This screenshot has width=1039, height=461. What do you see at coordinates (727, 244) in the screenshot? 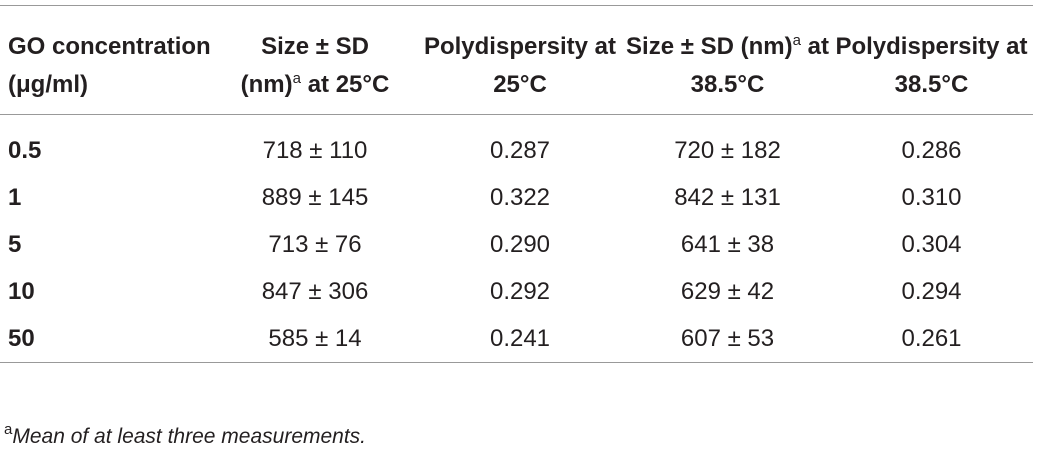
I see `table-cell: 641 ± 38` at bounding box center [727, 244].